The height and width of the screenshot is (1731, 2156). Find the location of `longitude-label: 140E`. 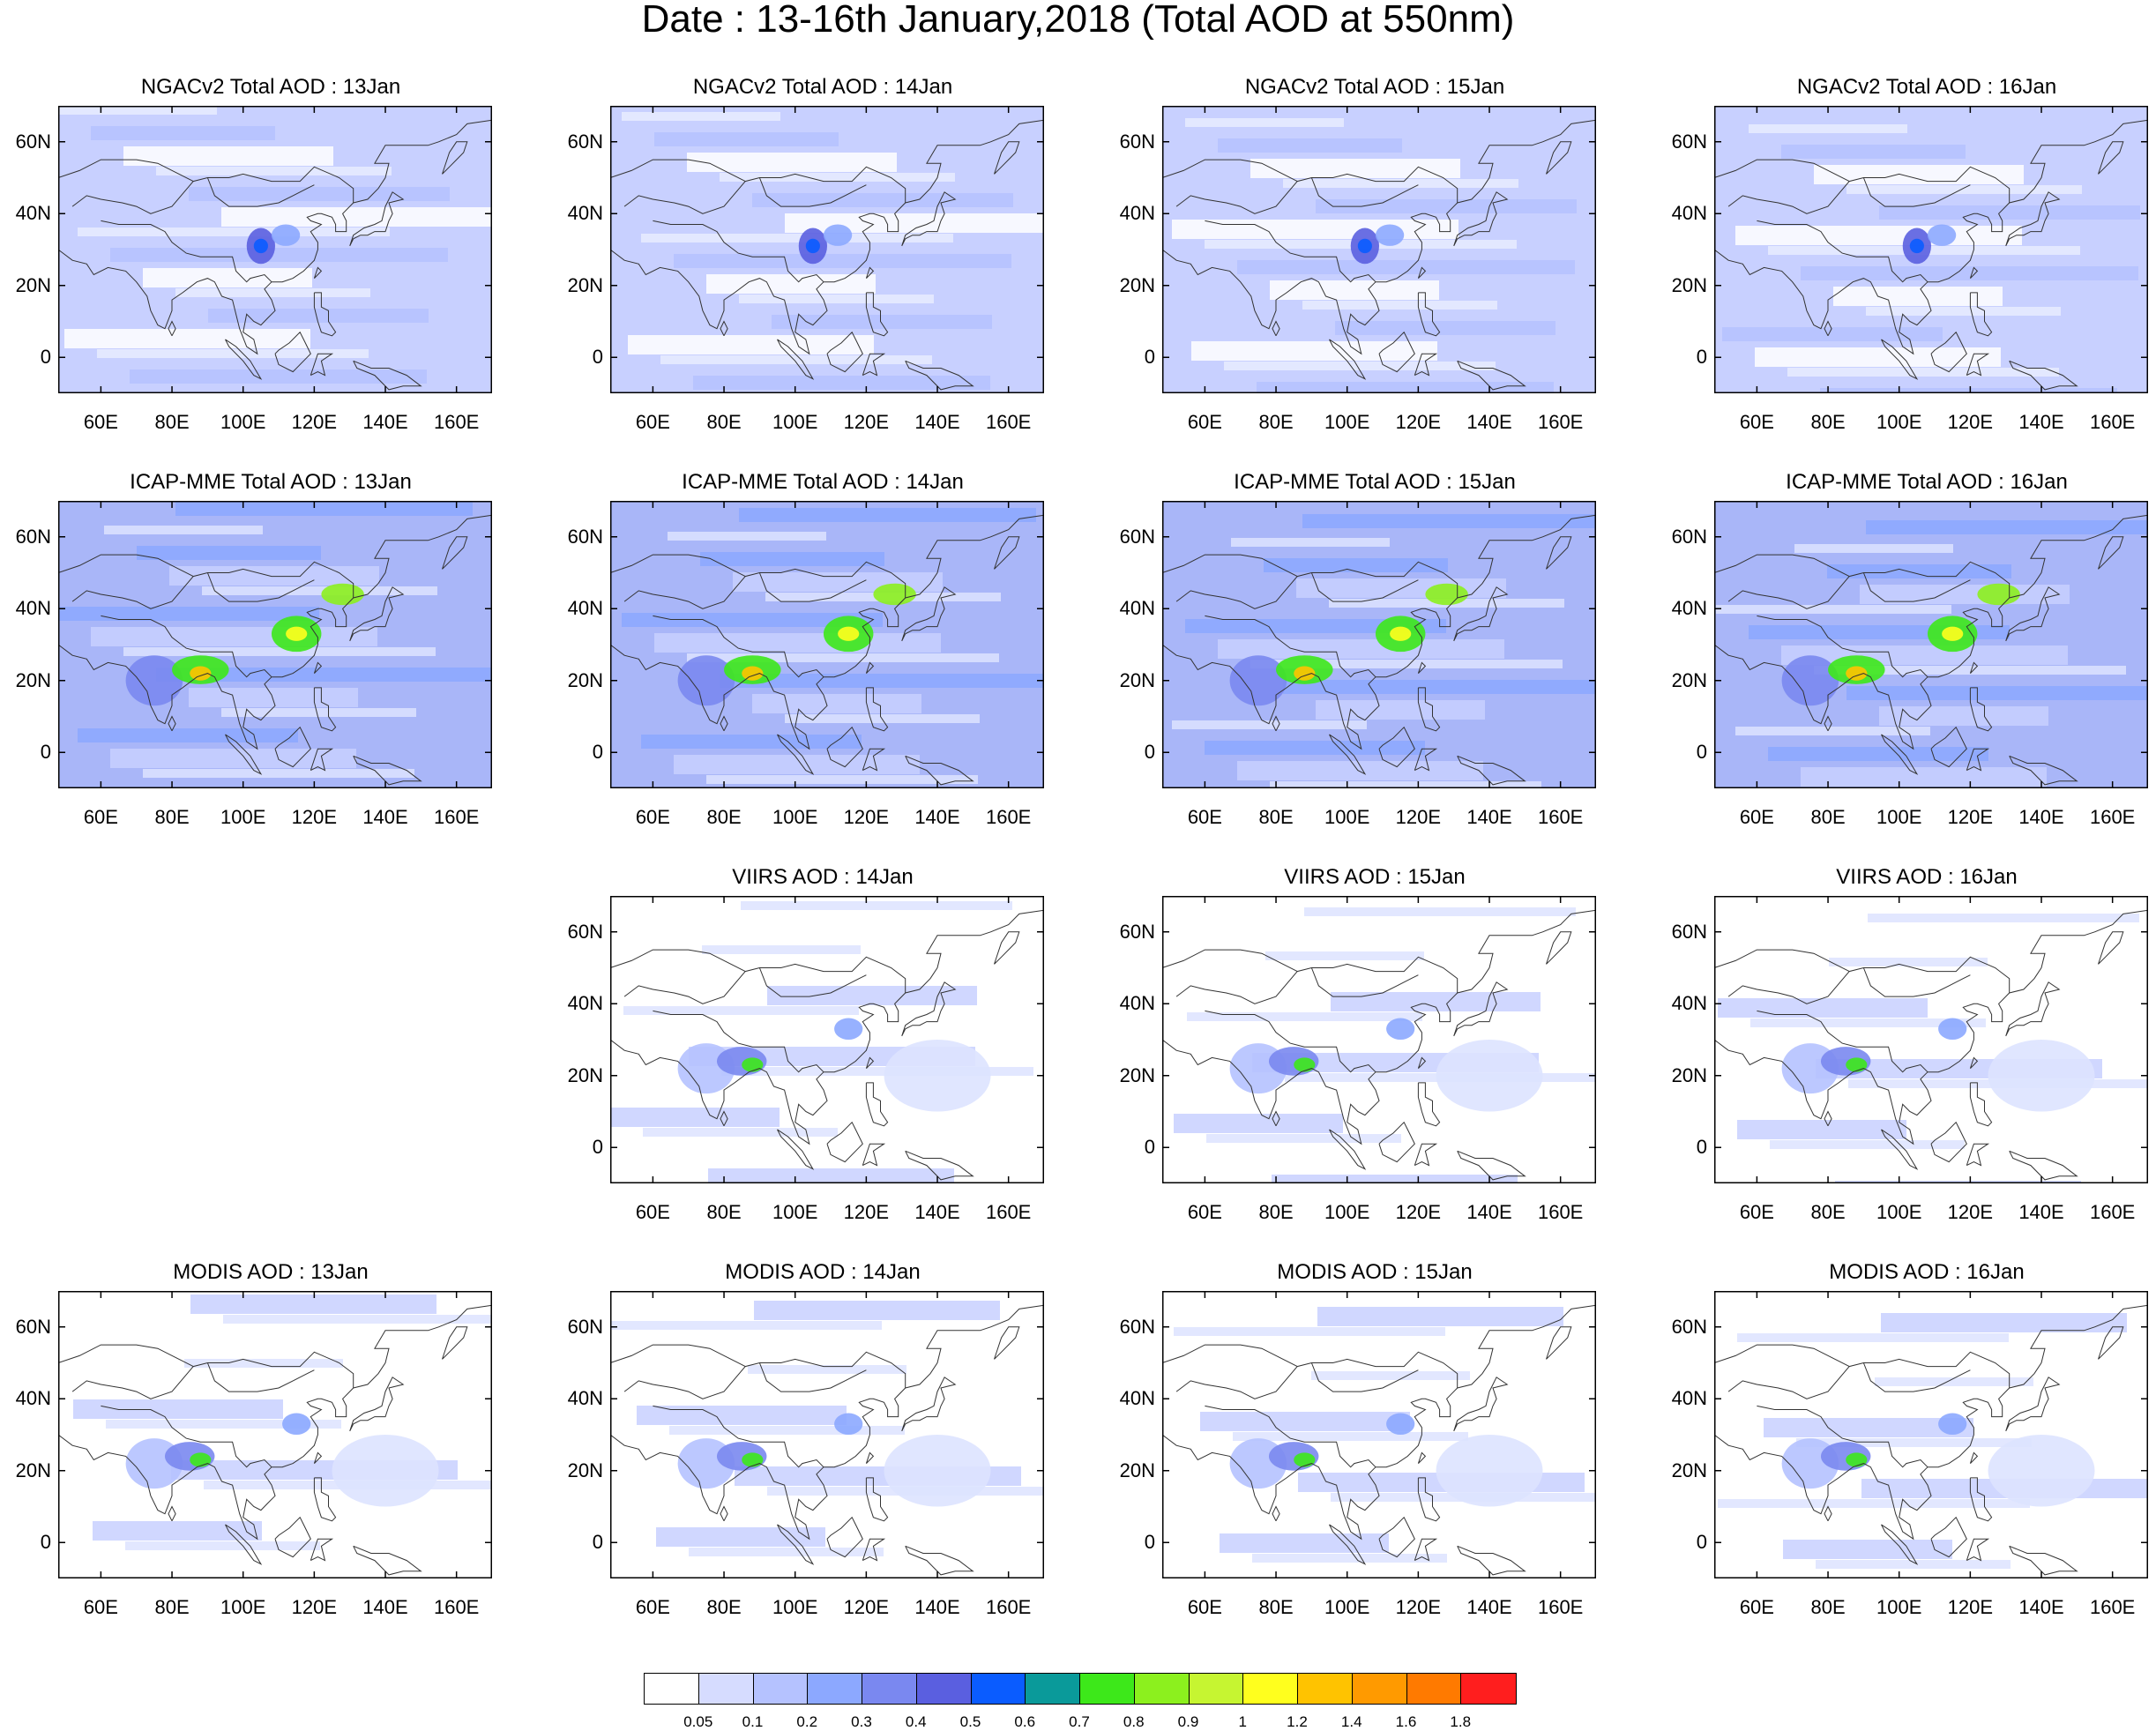

longitude-label: 140E is located at coordinates (937, 422).